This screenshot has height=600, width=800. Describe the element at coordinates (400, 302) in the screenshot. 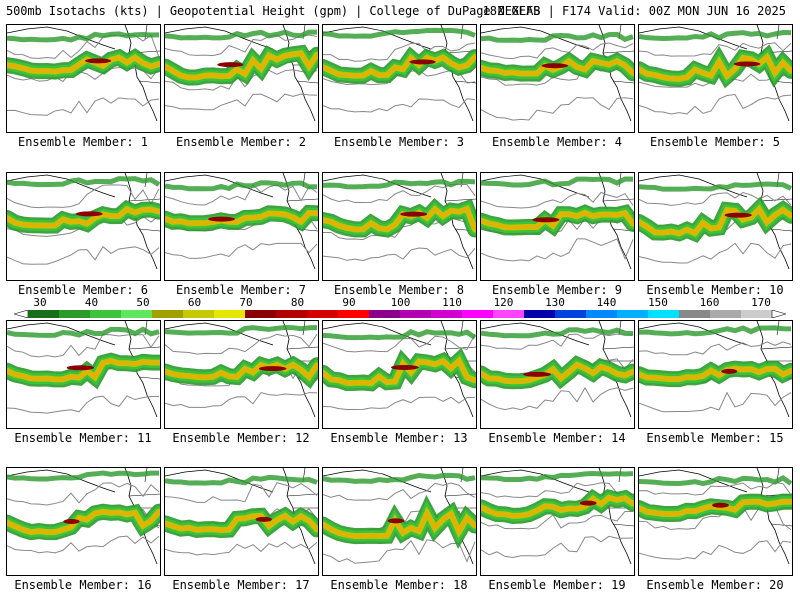

I see `scale-tick-label: 100` at that location.